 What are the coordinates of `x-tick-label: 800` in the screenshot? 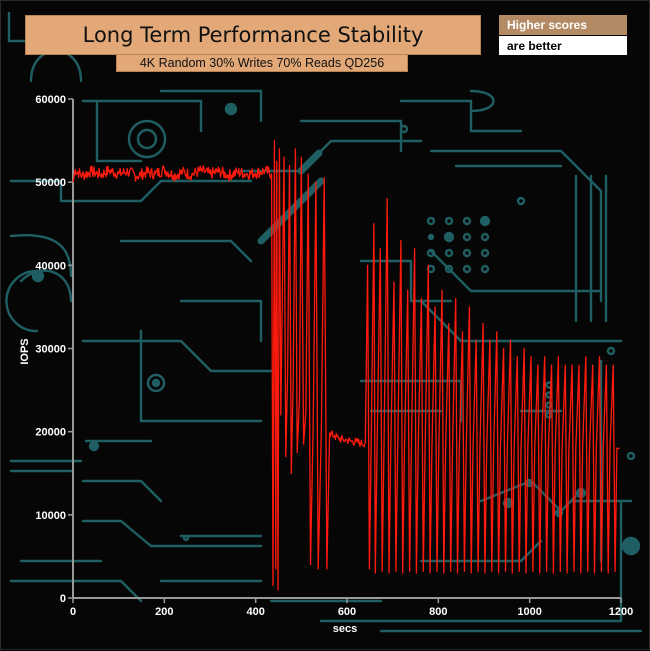 It's located at (438, 612).